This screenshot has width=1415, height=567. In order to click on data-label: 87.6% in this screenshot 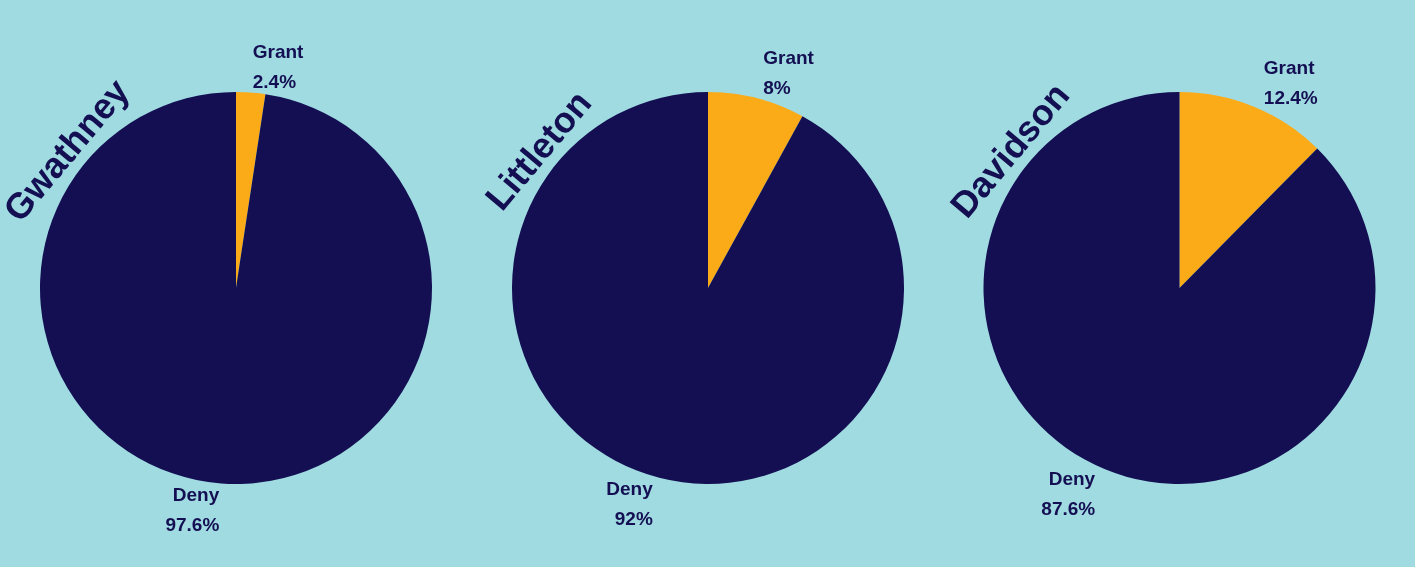, I will do `click(1068, 508)`.